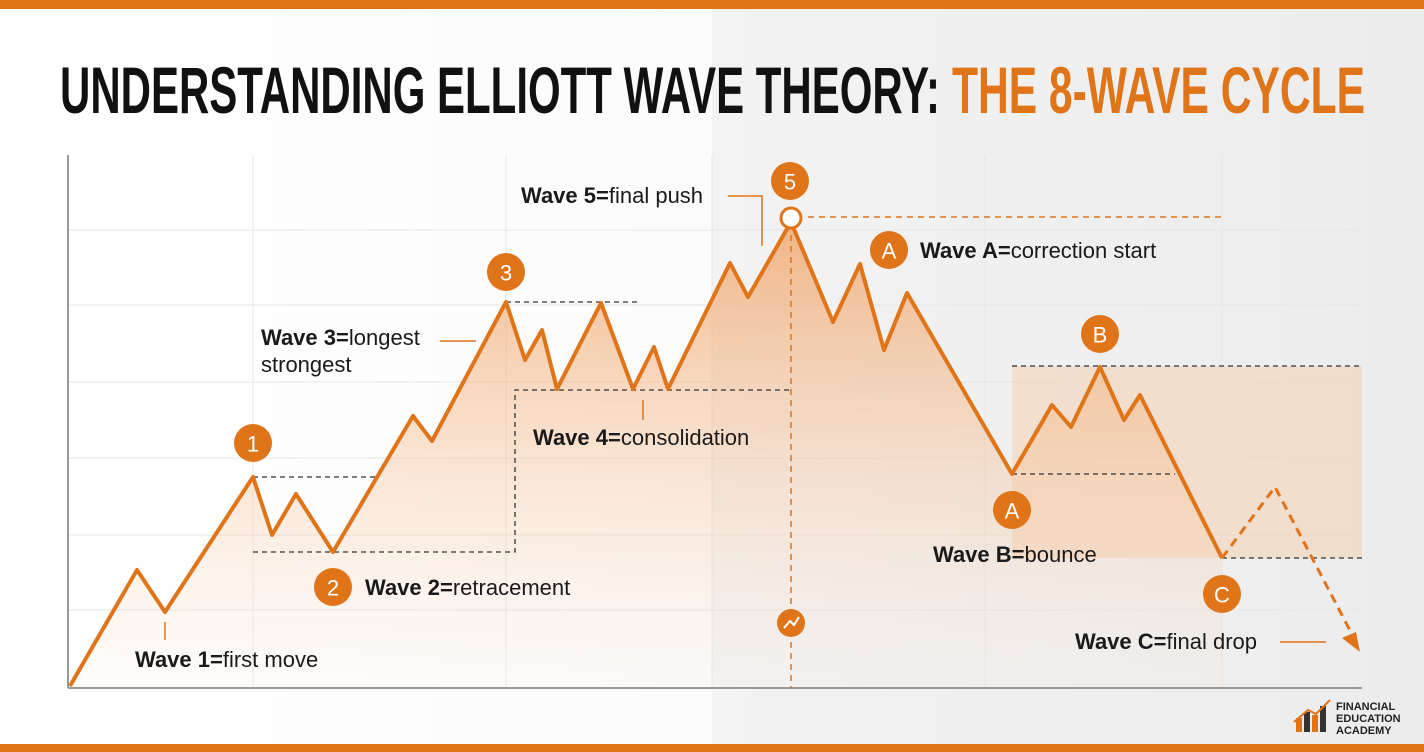 Image resolution: width=1424 pixels, height=752 pixels. Describe the element at coordinates (306, 364) in the screenshot. I see `wave-label-text: strongest` at that location.